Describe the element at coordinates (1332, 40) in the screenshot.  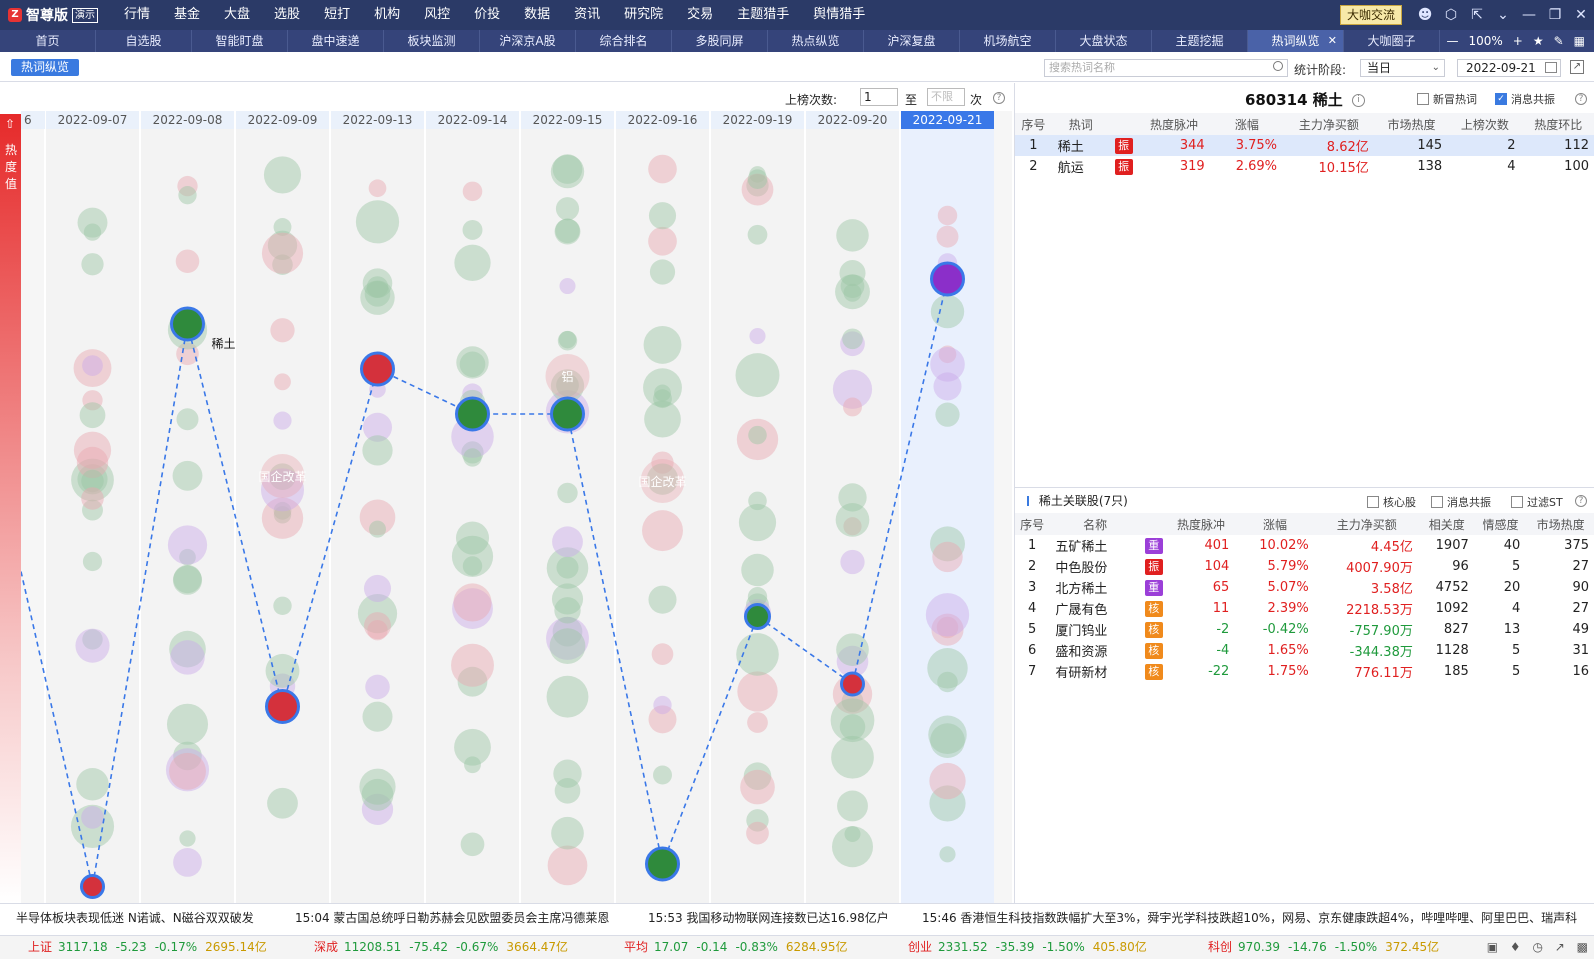
I see `tab-close-icon: ✕` at that location.